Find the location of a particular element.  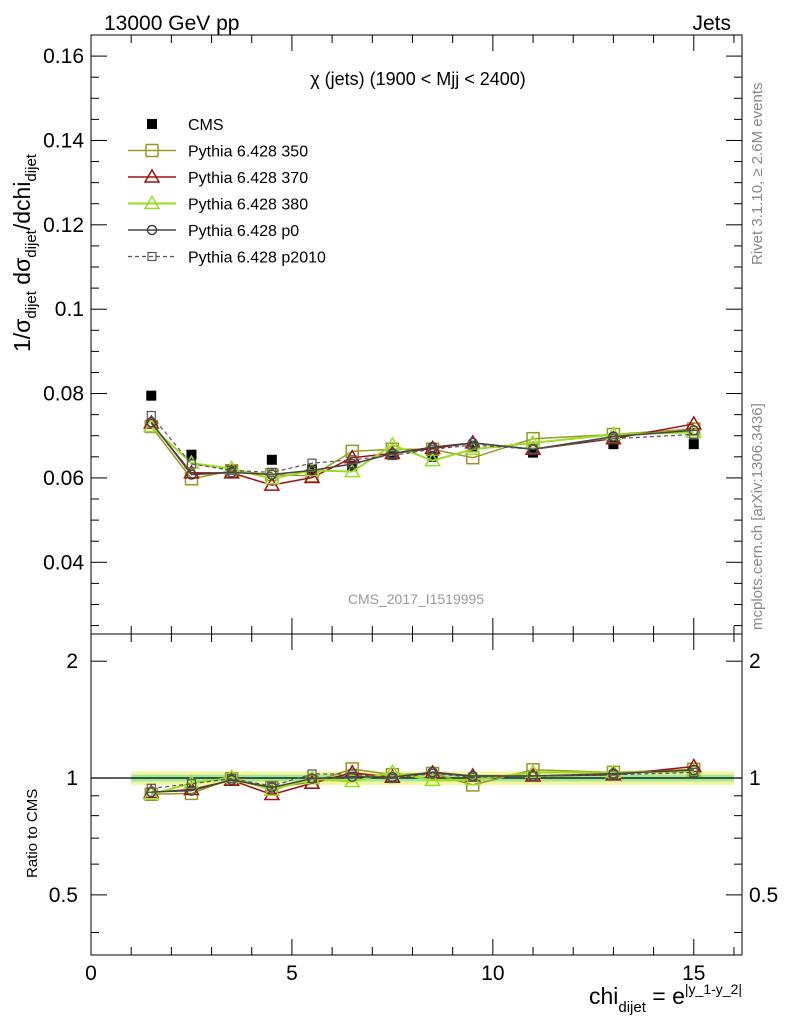

series-ratio is located at coordinates (422, 780).